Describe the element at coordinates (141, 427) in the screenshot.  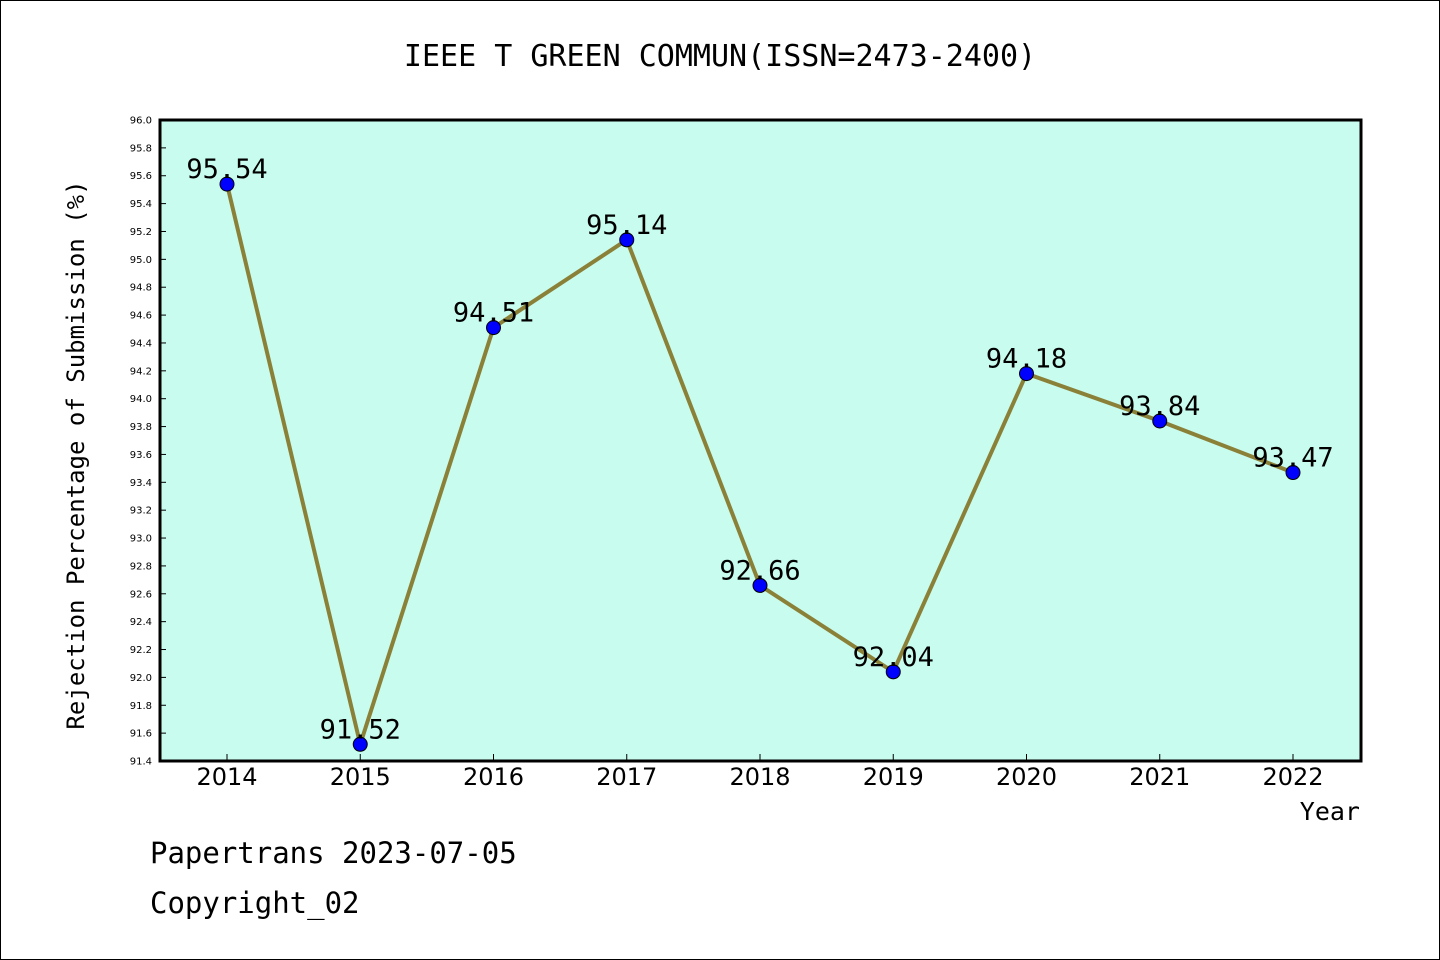
I see `y-tick-label: 93.8` at that location.